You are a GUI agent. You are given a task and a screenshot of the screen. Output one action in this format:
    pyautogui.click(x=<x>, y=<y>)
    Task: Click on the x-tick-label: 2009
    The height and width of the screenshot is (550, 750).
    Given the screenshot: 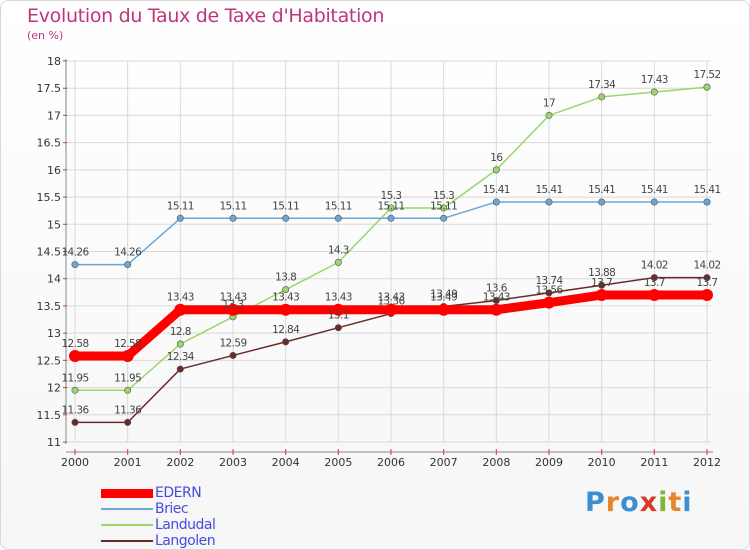 What is the action you would take?
    pyautogui.click(x=549, y=462)
    